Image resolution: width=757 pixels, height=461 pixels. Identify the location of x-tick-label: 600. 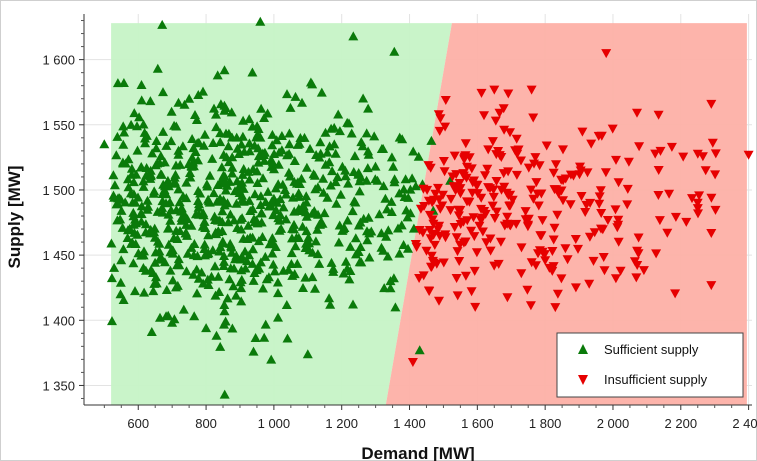
(138, 423).